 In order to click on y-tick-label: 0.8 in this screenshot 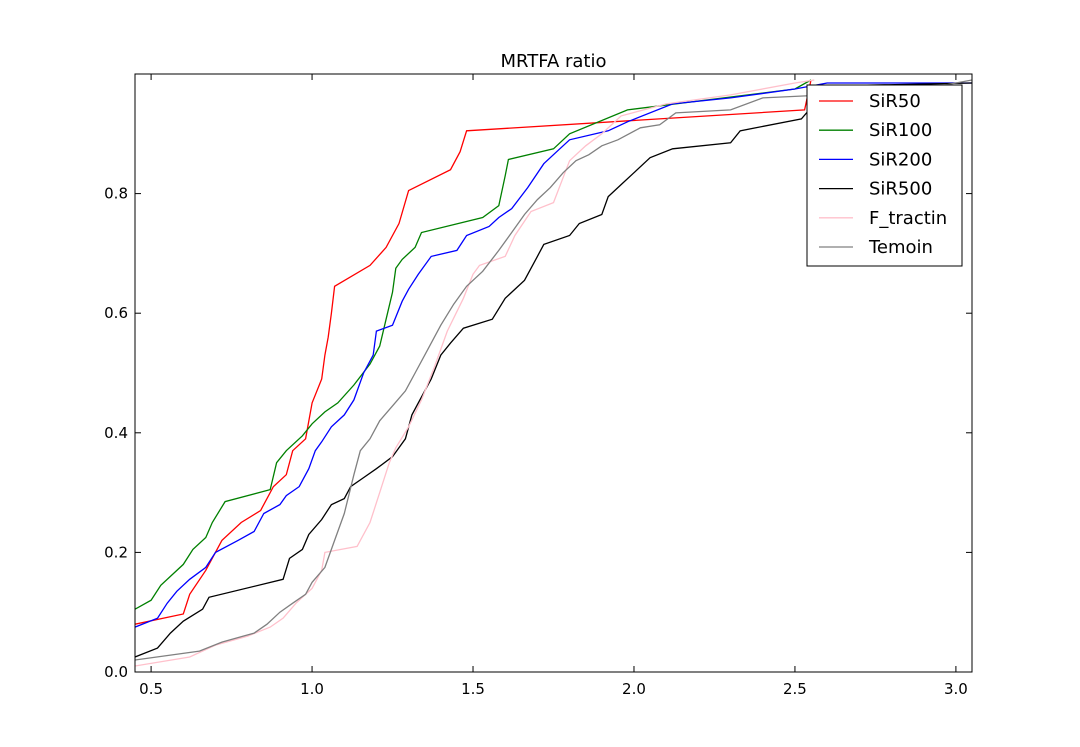, I will do `click(116, 194)`.